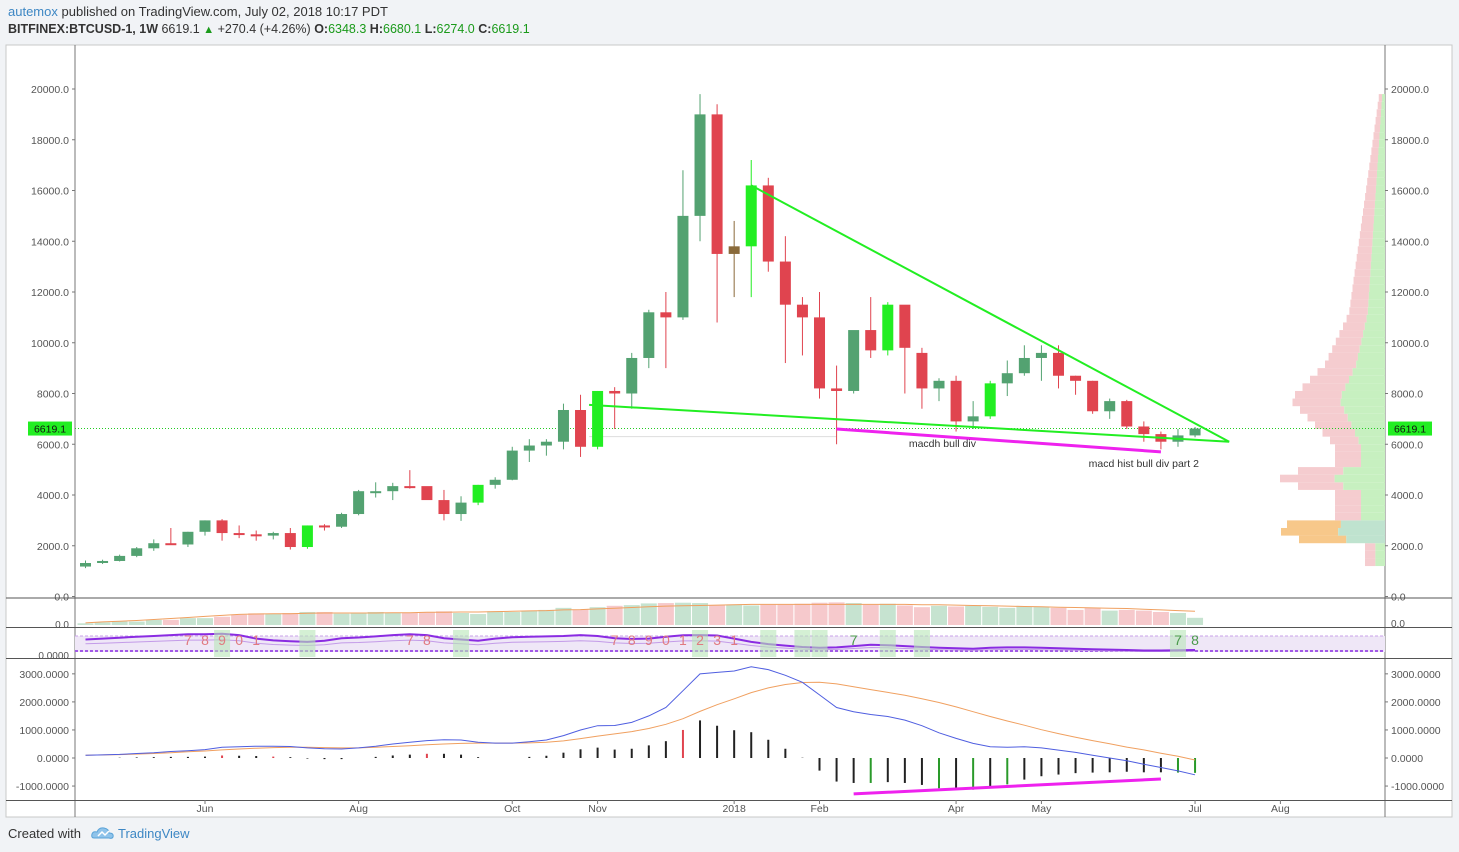  What do you see at coordinates (683, 640) in the screenshot?
I see `td-count-label: 1` at bounding box center [683, 640].